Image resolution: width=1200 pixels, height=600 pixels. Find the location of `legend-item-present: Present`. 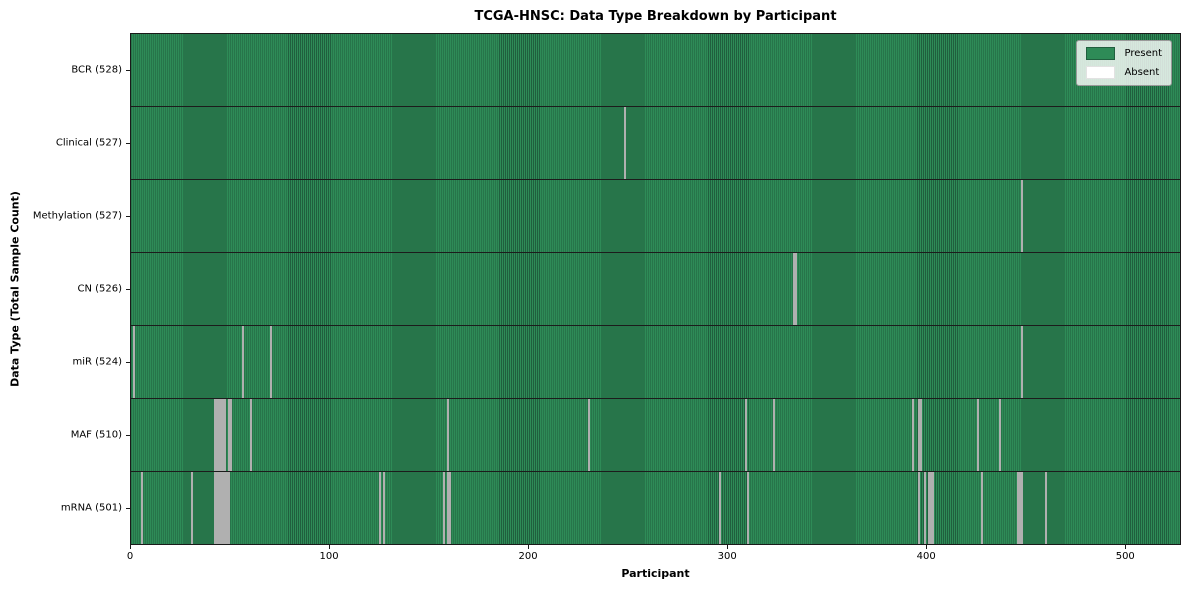

legend-item-present: Present is located at coordinates (1124, 53).